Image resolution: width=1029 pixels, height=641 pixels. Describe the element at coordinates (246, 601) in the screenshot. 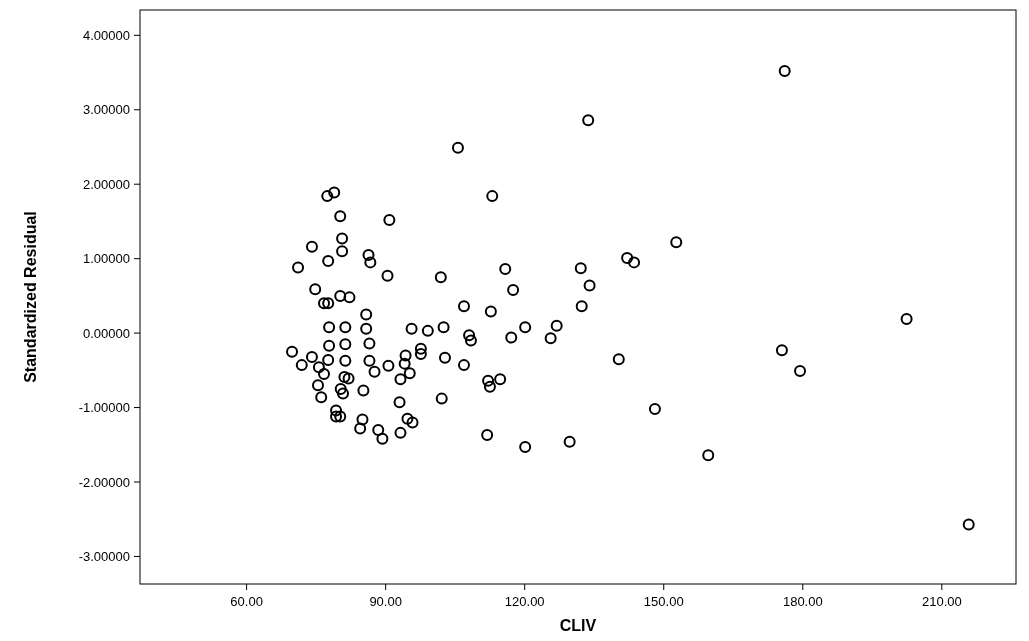

I see `x-tick-label: 60.00` at that location.